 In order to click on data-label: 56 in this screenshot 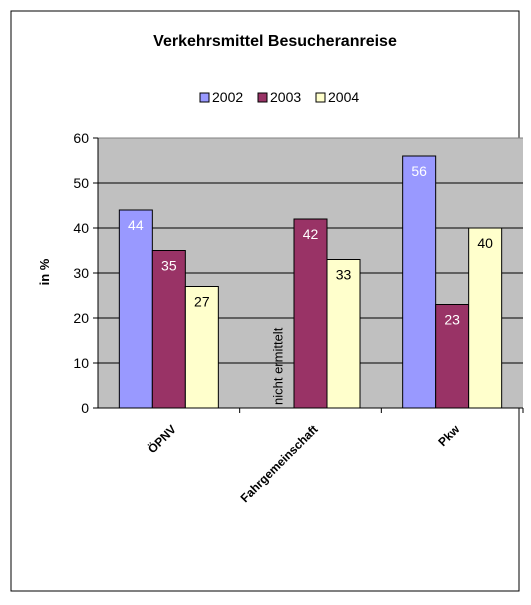, I will do `click(419, 171)`.